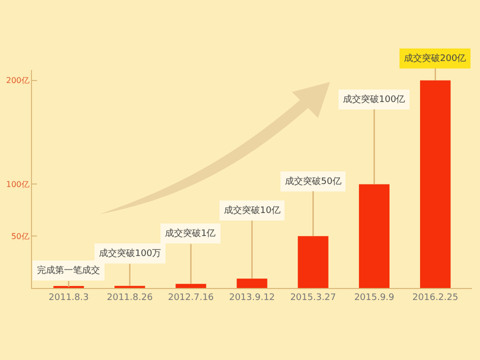 The image size is (480, 360). I want to click on annotation: 成交突破100亿, so click(374, 99).